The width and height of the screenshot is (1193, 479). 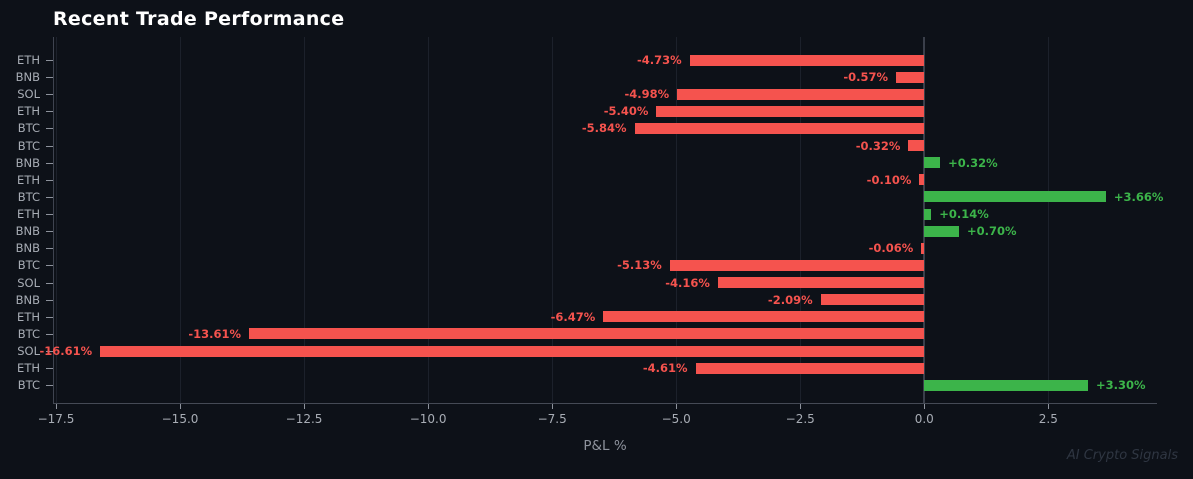 I want to click on bar-value-label: -0.32%, so click(x=878, y=145).